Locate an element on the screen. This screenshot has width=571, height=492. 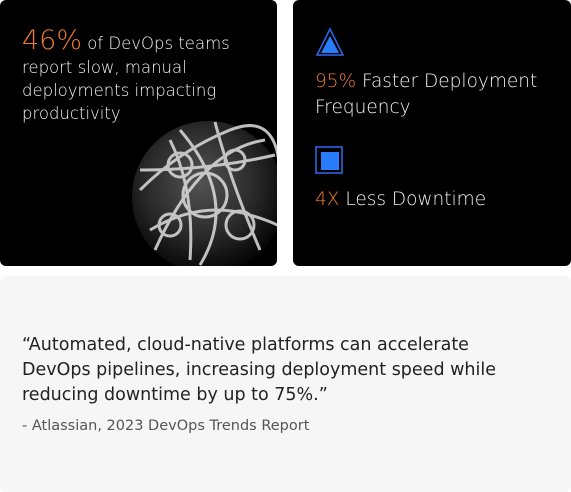
benefit-highlight: 95% is located at coordinates (336, 81).